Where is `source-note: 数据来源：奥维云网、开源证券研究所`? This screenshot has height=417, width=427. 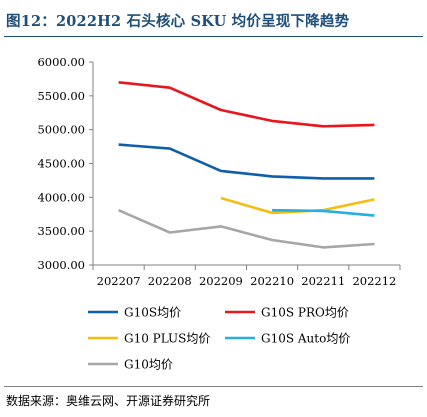 source-note: 数据来源：奥维云网、开源证券研究所 is located at coordinates (108, 401).